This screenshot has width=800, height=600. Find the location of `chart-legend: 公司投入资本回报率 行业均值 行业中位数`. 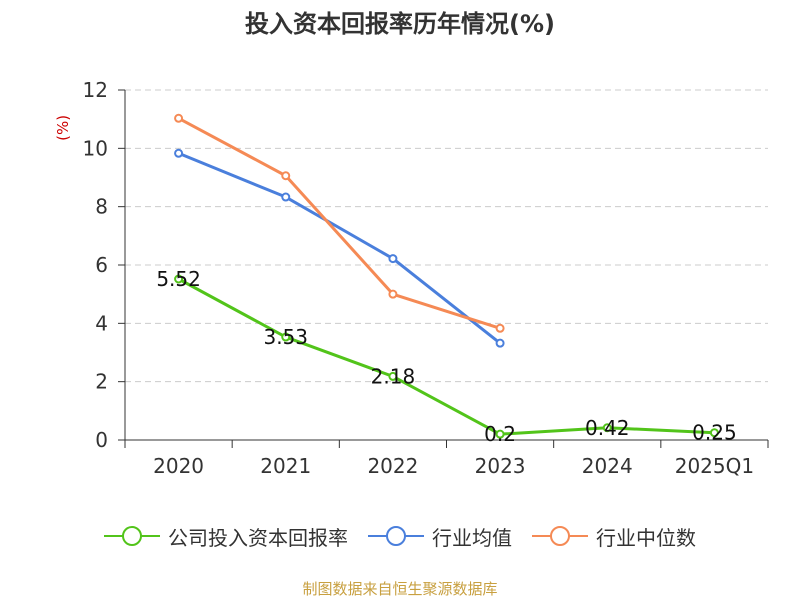

chart-legend: 公司投入资本回报率 行业均值 行业中位数 is located at coordinates (400, 536).